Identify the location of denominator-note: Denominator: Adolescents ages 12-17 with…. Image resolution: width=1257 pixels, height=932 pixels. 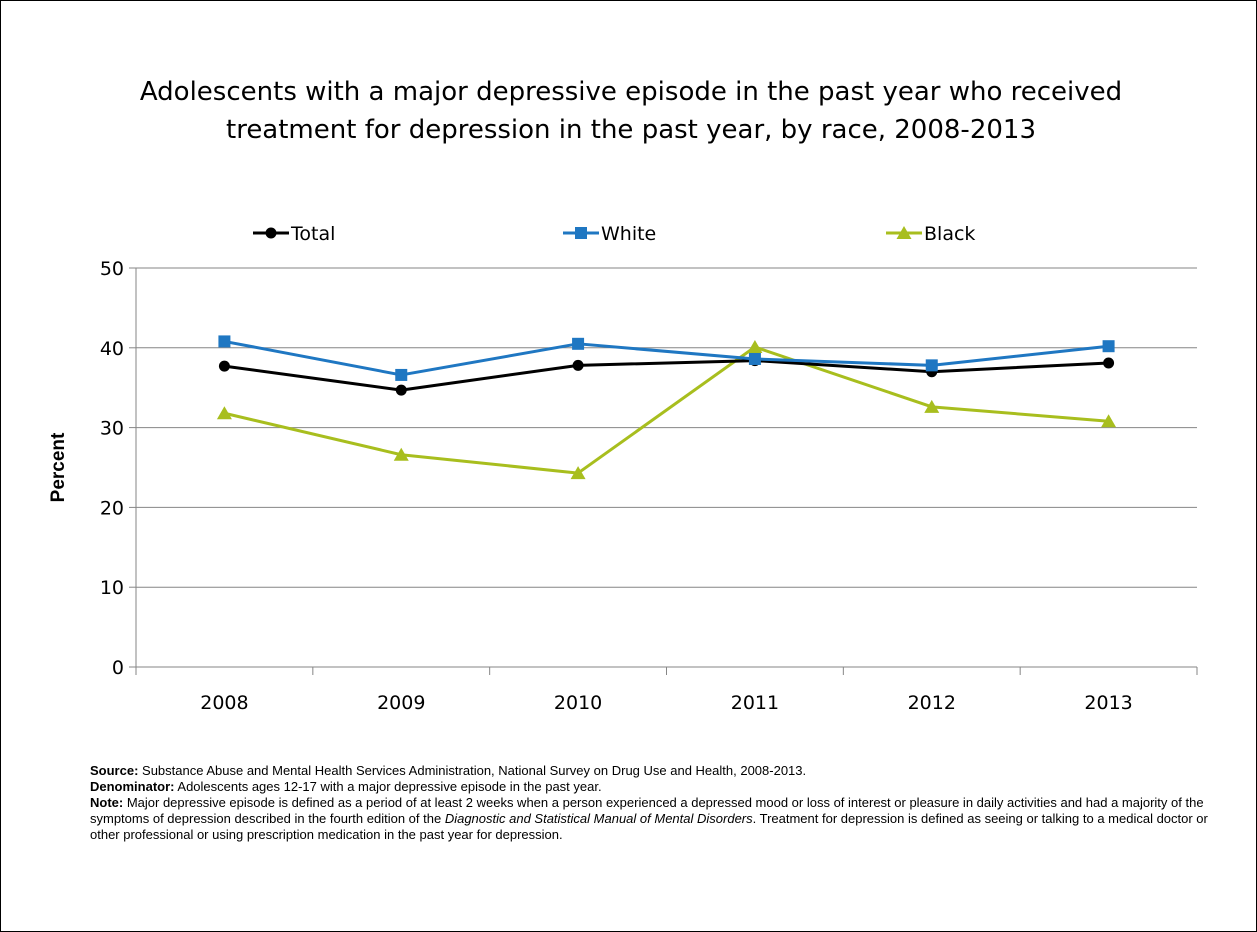
(657, 787).